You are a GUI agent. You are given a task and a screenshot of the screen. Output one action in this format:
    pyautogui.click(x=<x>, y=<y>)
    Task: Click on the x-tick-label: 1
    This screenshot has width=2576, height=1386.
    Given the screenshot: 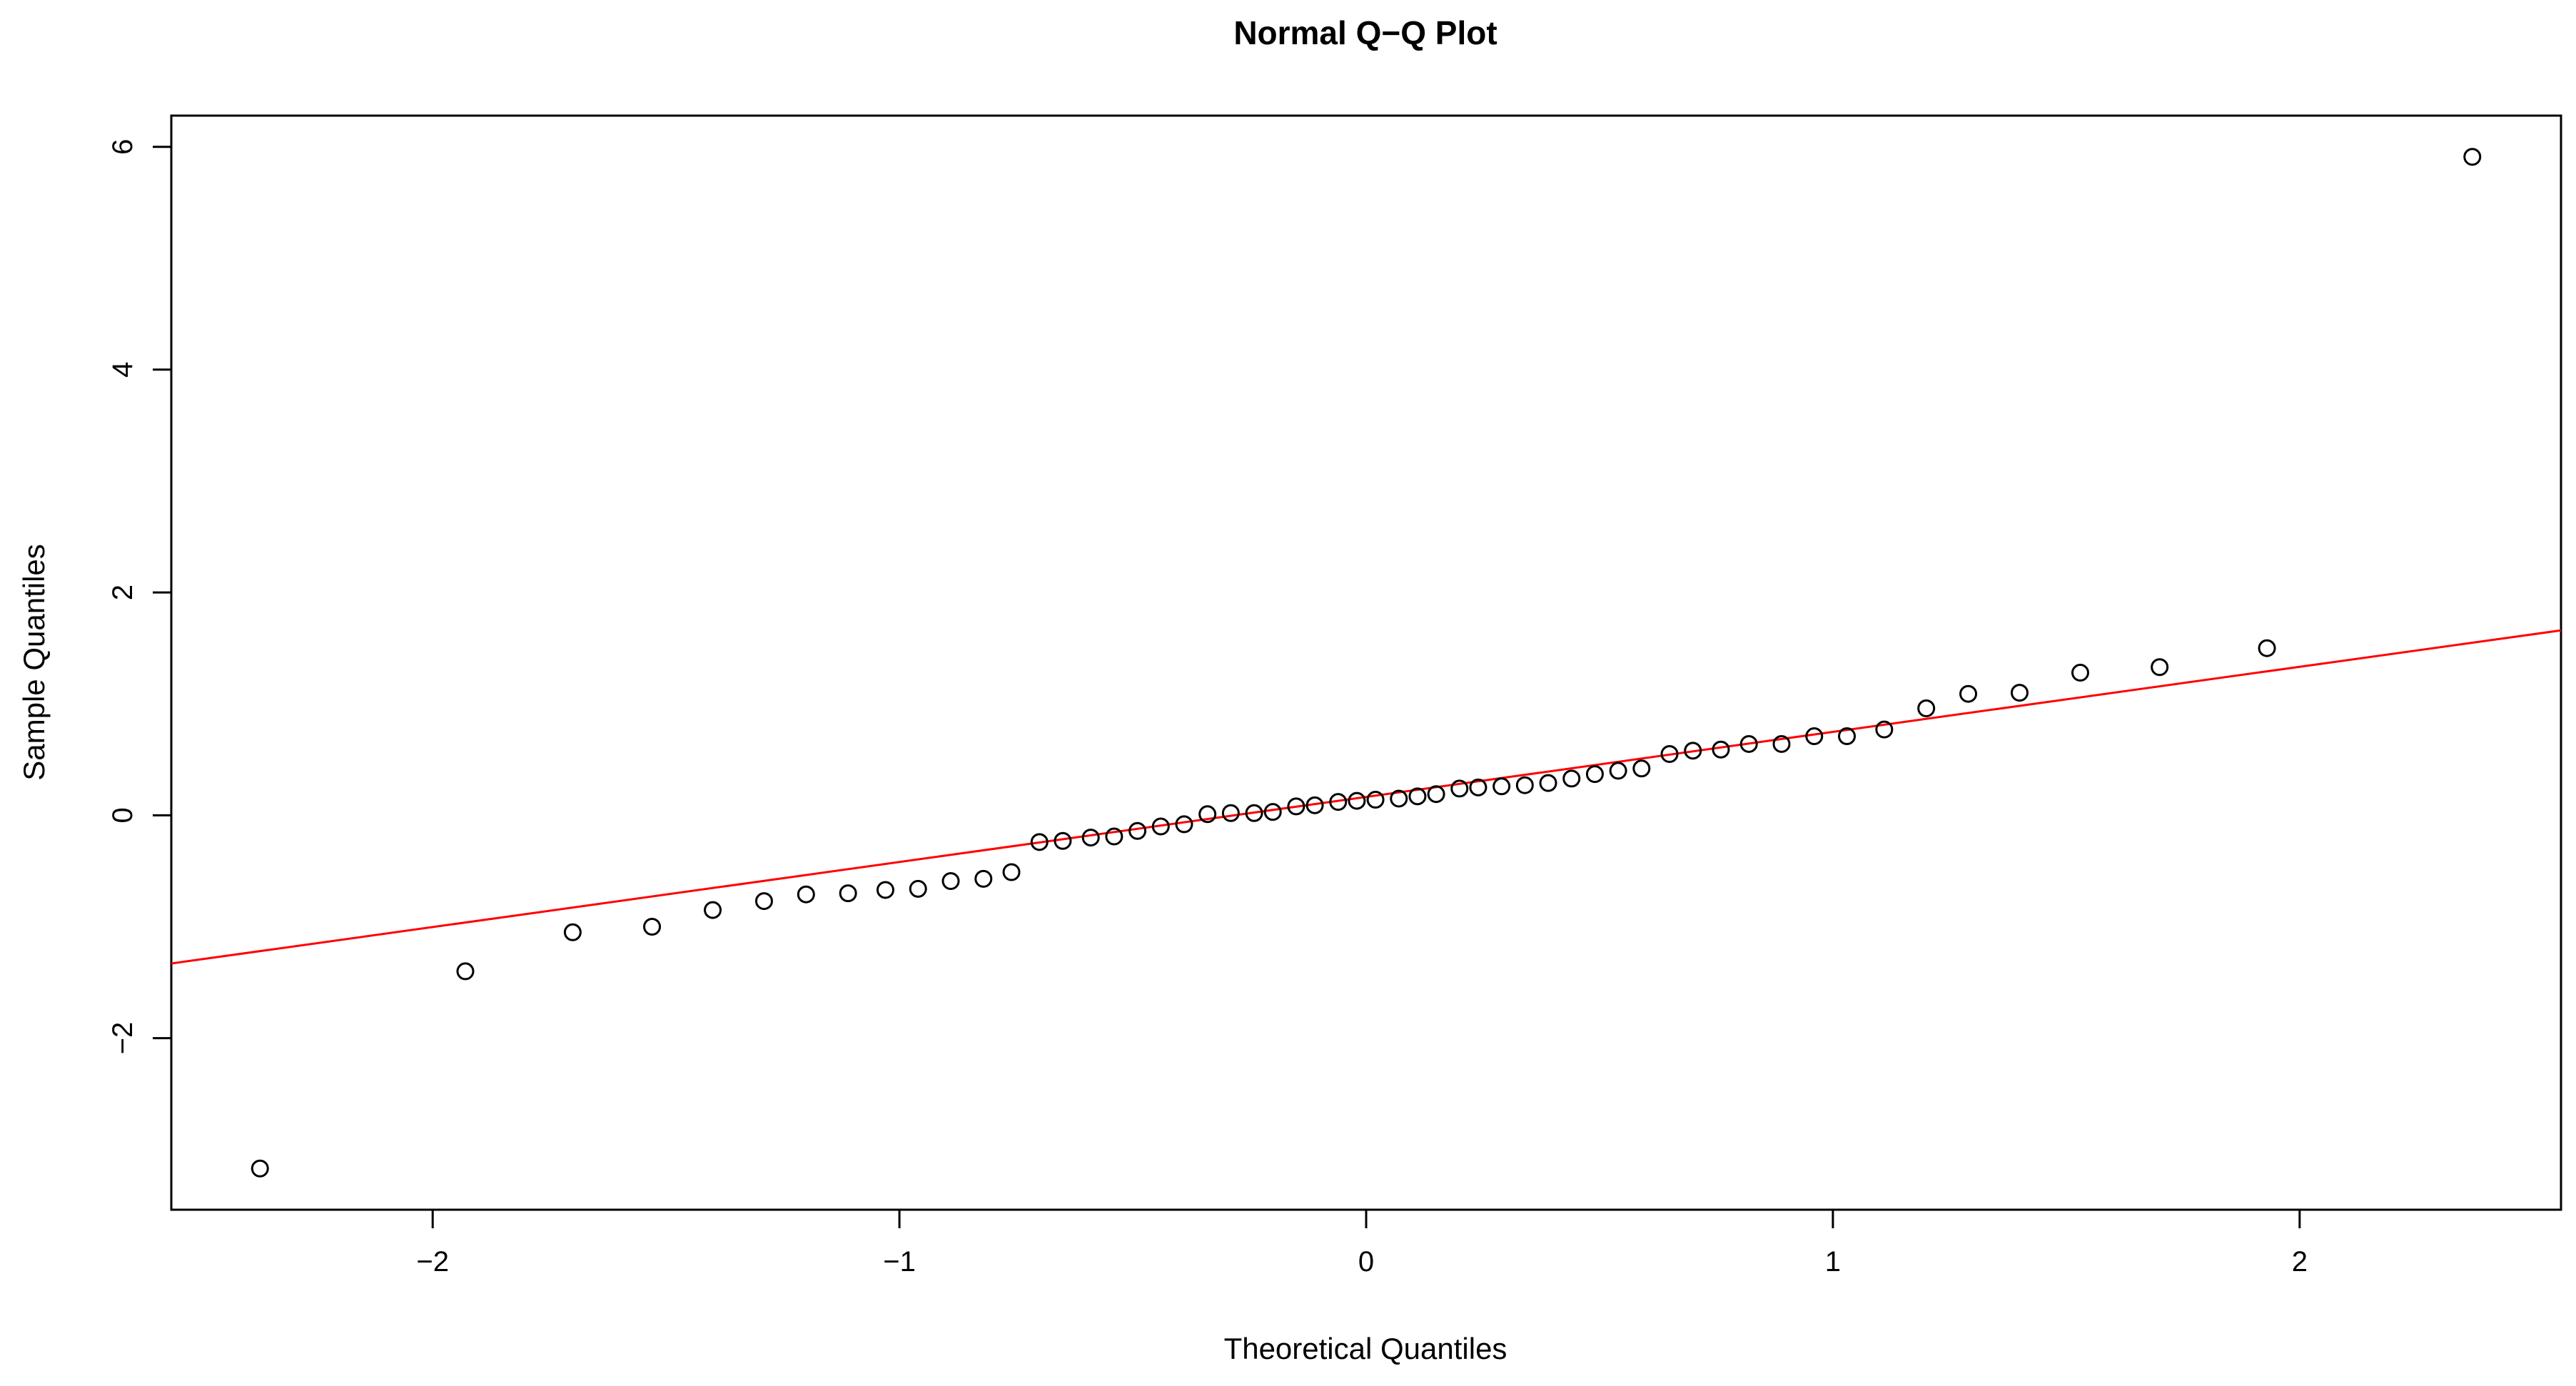 What is the action you would take?
    pyautogui.click(x=1833, y=1262)
    